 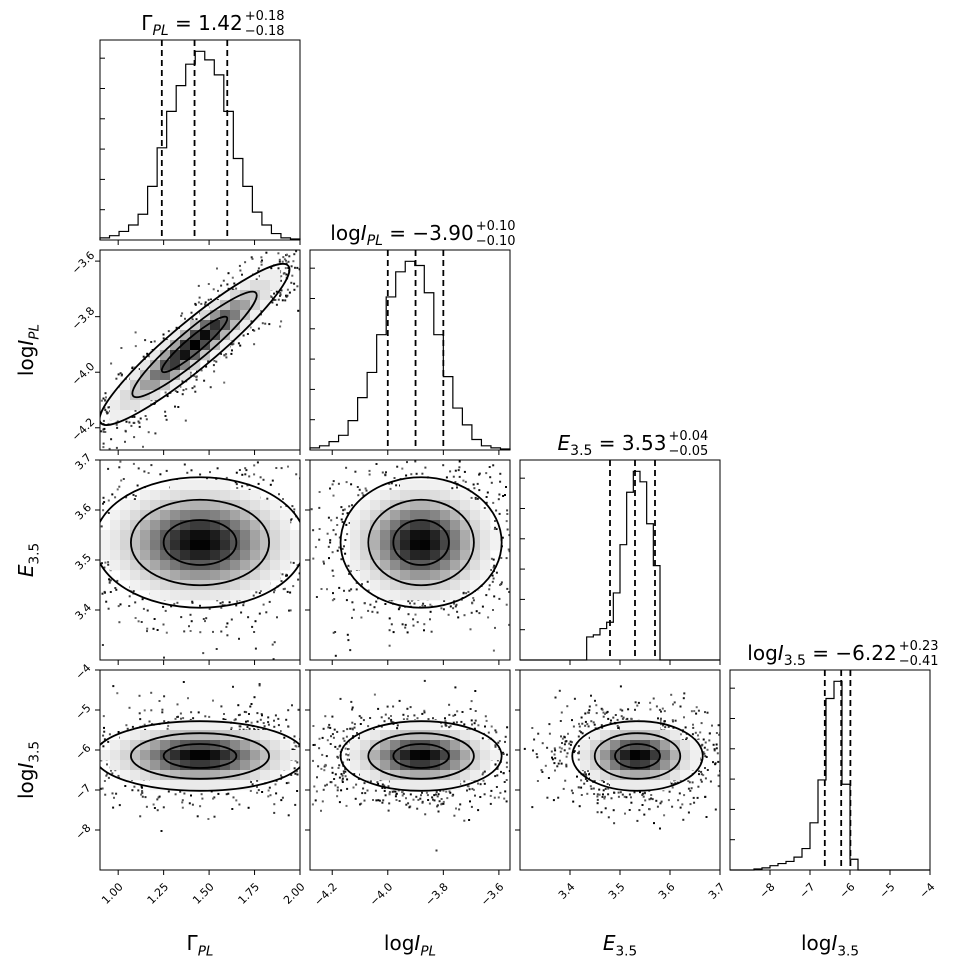 What do you see at coordinates (200, 127) in the screenshot?
I see `hist-panel-gamma: ΓPL = 1.42 +0.18−0.18` at bounding box center [200, 127].